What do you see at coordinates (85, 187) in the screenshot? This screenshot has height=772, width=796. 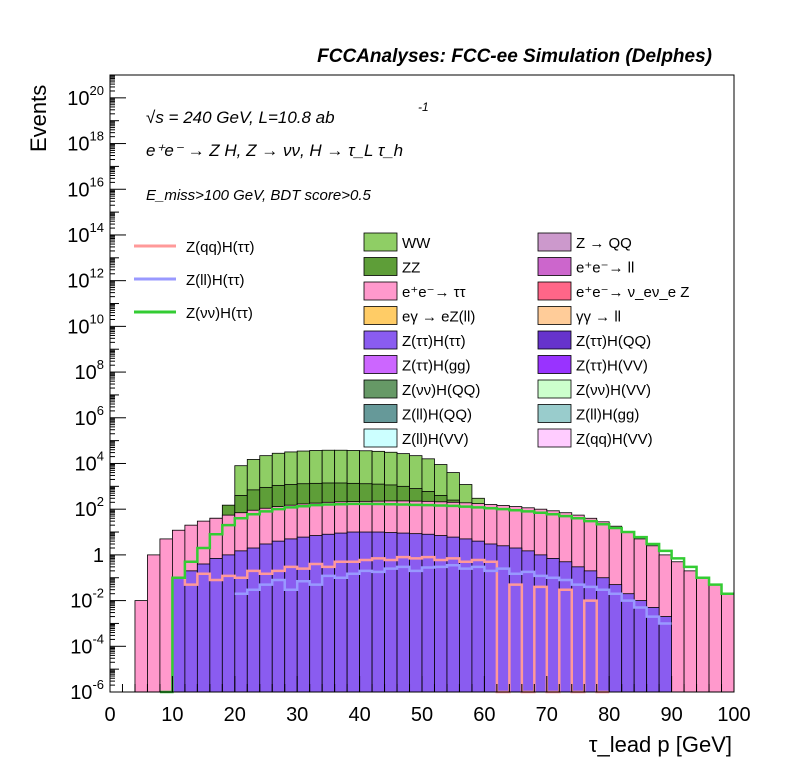 I see `y-tick-label: 10¹⁶` at bounding box center [85, 187].